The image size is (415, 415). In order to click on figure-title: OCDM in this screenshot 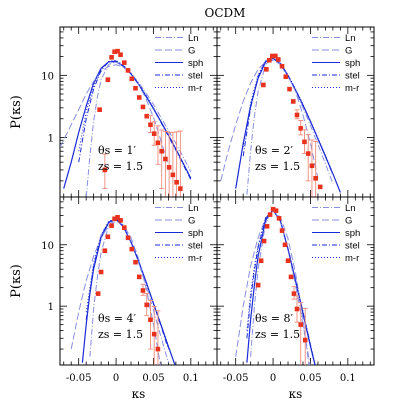, I will do `click(225, 13)`.